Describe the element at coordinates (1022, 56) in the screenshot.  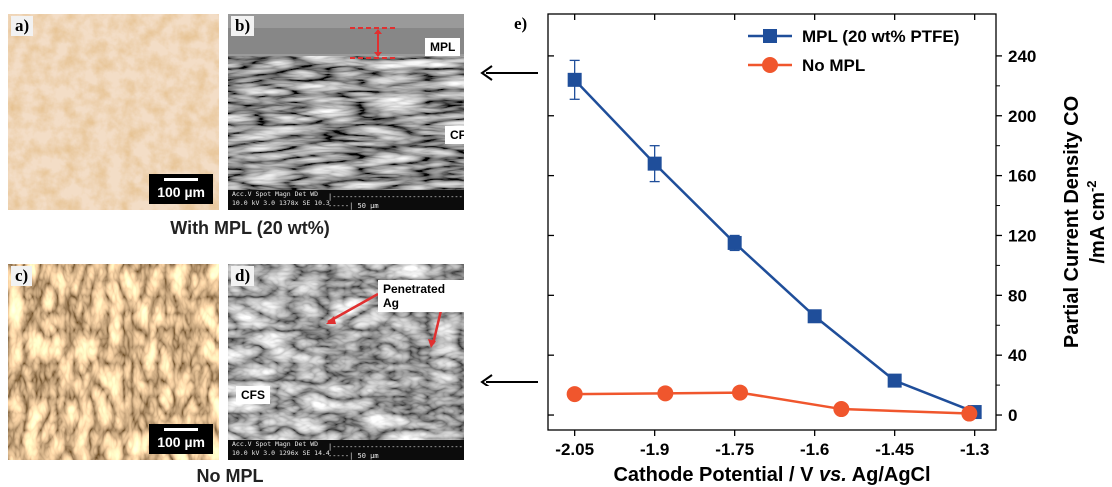
I see `y-tick-label: 240` at that location.